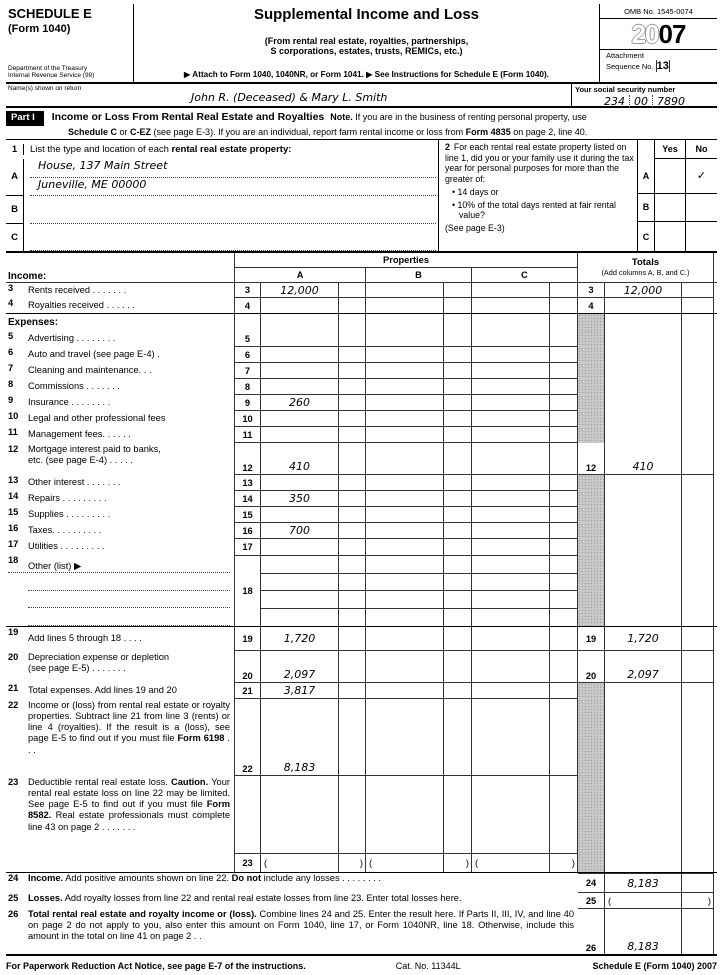  What do you see at coordinates (511, 531) in the screenshot?
I see `field-16c` at bounding box center [511, 531].